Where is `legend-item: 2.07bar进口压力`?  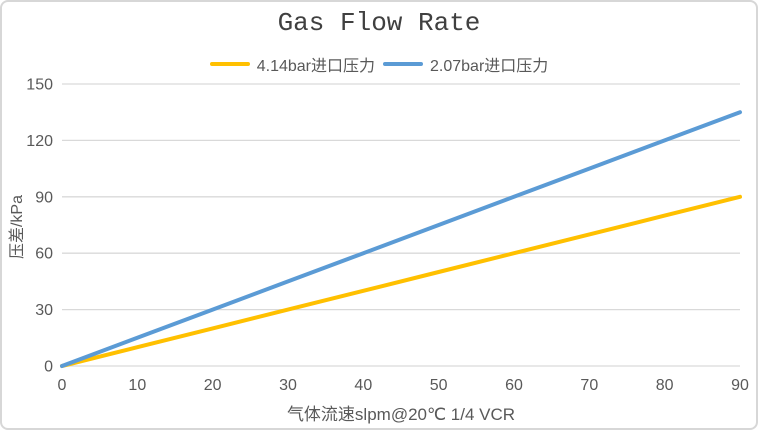 legend-item: 2.07bar进口压力 is located at coordinates (465, 64).